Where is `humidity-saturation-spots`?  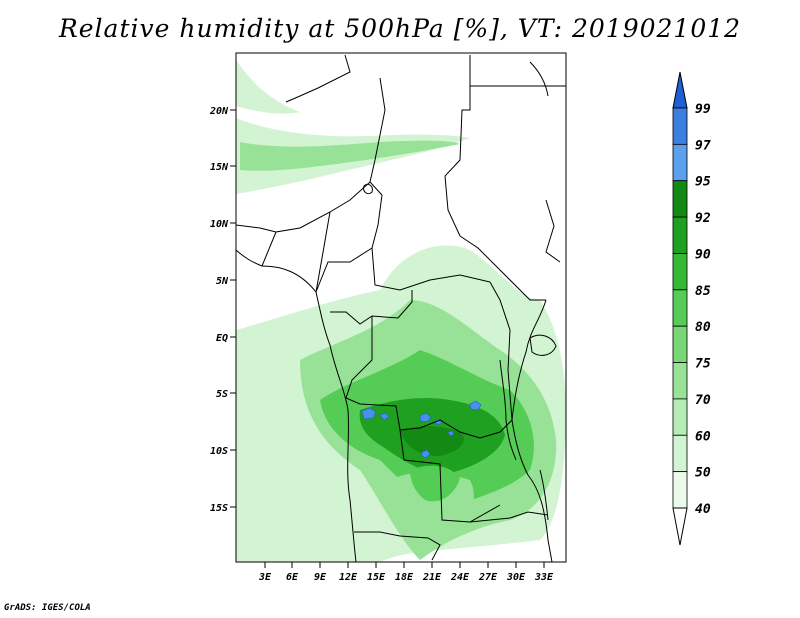 humidity-saturation-spots is located at coordinates (421, 429).